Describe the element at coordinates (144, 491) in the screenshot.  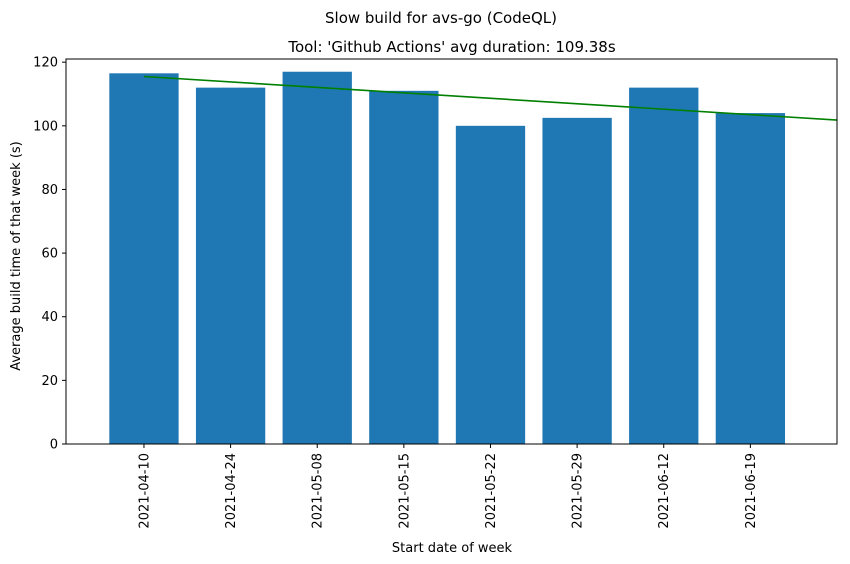
I see `x-tick-label-2021-04-10: 2021-04-10` at that location.